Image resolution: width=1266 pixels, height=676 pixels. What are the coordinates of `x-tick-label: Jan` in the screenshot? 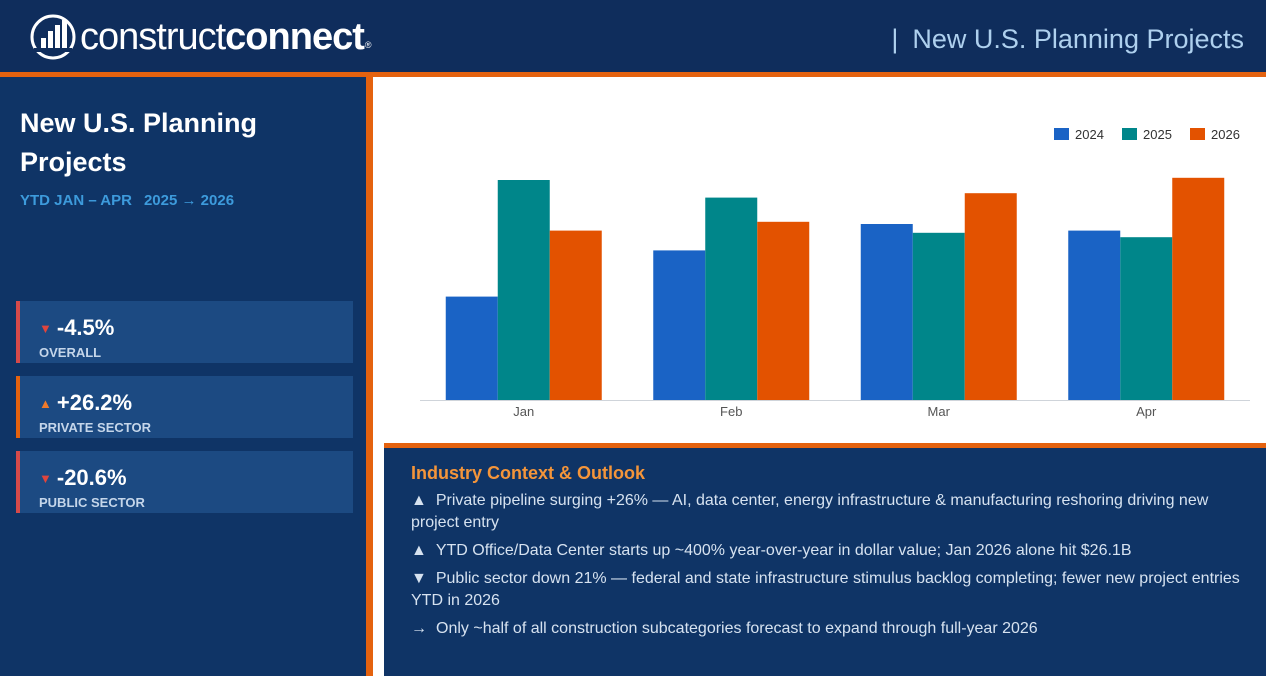 It's located at (523, 411).